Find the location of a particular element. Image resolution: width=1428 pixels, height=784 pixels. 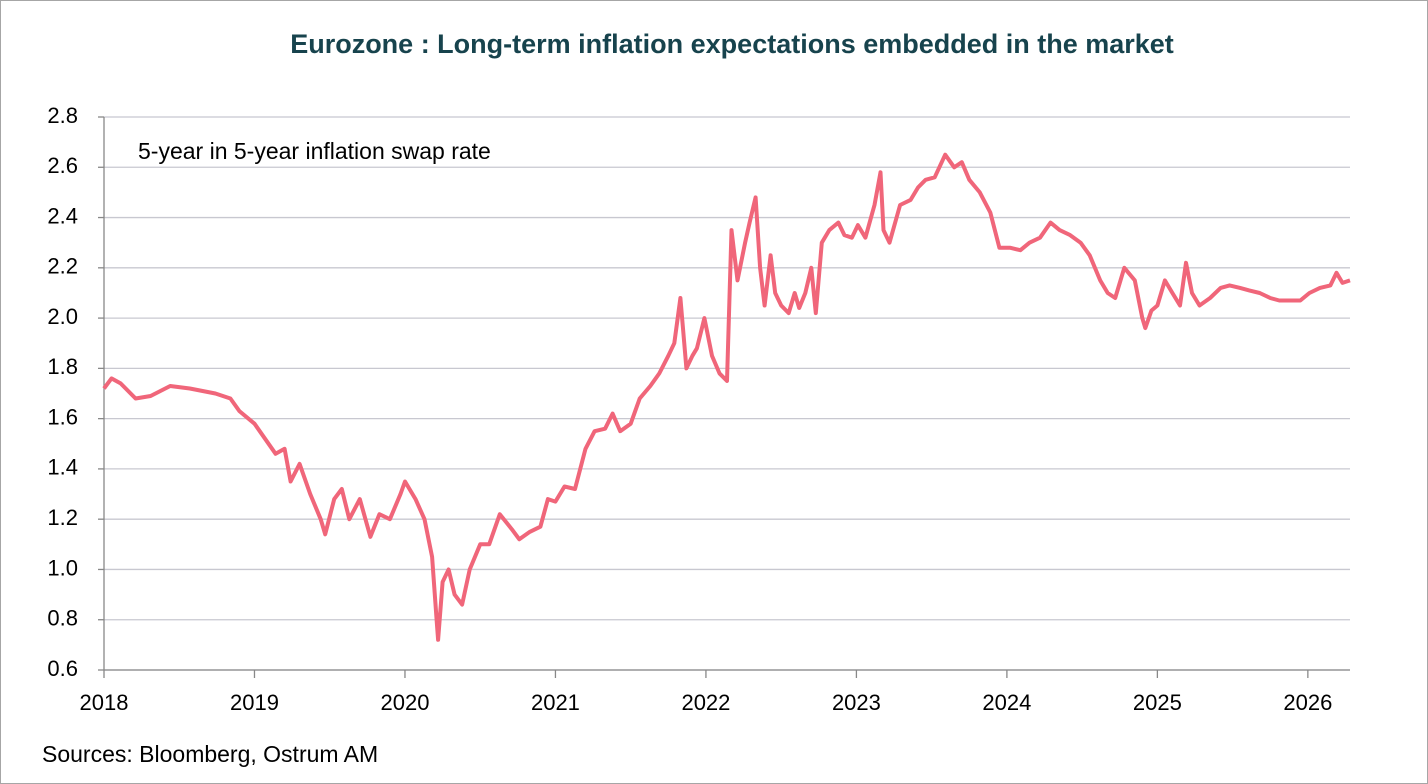

x-tick-label: 2026 is located at coordinates (1307, 702).